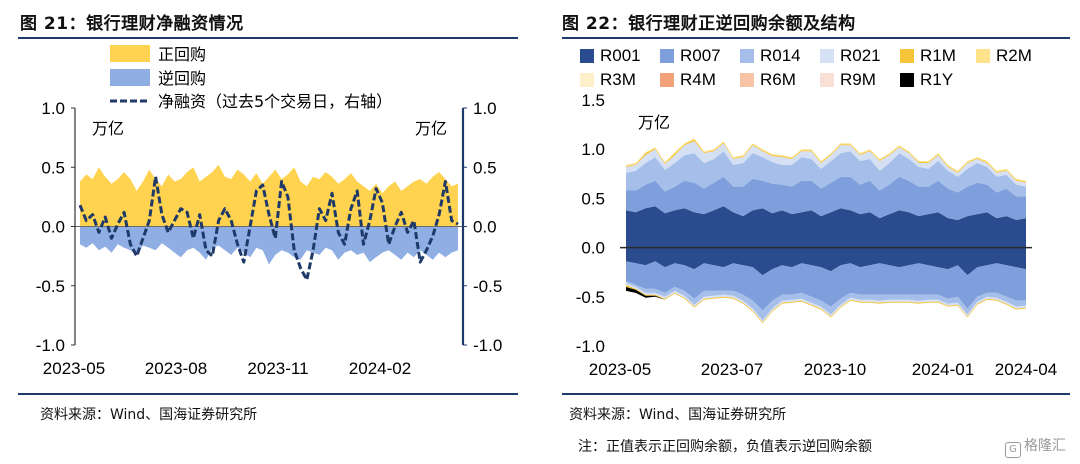  Describe the element at coordinates (1013, 450) in the screenshot. I see `watermark-logo-icon: G` at that location.